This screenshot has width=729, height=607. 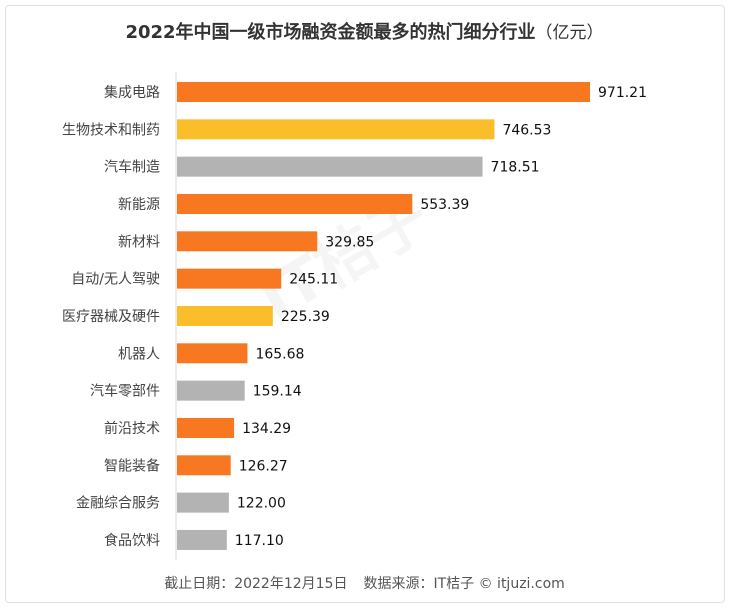 I want to click on category-label: 医疗器械及硬件, so click(x=111, y=317).